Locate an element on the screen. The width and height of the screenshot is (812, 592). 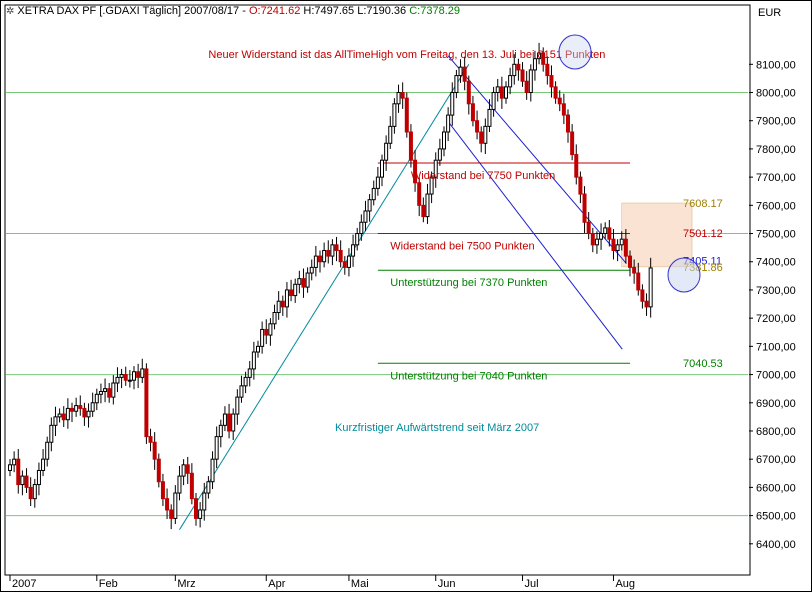
channel-lower is located at coordinates (535, 235).